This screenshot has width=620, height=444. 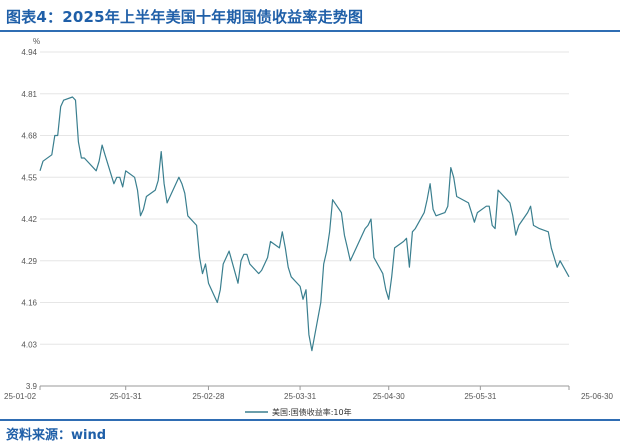 What do you see at coordinates (20, 396) in the screenshot?
I see `x-tick-label: 25-01-02` at bounding box center [20, 396].